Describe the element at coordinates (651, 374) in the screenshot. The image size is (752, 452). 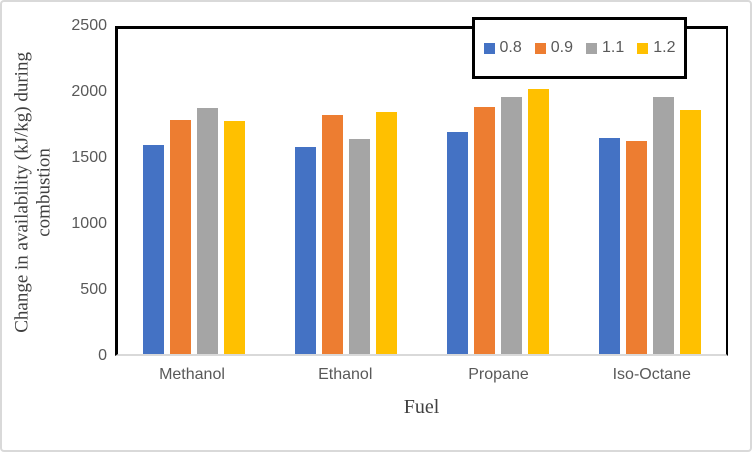
I see `x-tick-label-iso-octane: Iso-Octane` at that location.